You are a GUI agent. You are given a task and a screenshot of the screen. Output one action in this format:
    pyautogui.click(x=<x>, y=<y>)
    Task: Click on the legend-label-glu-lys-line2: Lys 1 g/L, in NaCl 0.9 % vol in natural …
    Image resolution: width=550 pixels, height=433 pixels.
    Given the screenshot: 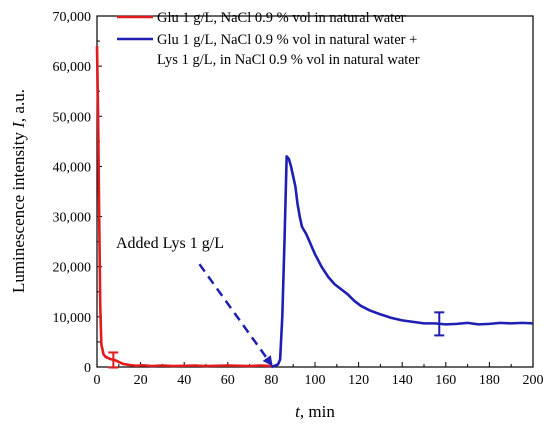 What is the action you would take?
    pyautogui.click(x=288, y=60)
    